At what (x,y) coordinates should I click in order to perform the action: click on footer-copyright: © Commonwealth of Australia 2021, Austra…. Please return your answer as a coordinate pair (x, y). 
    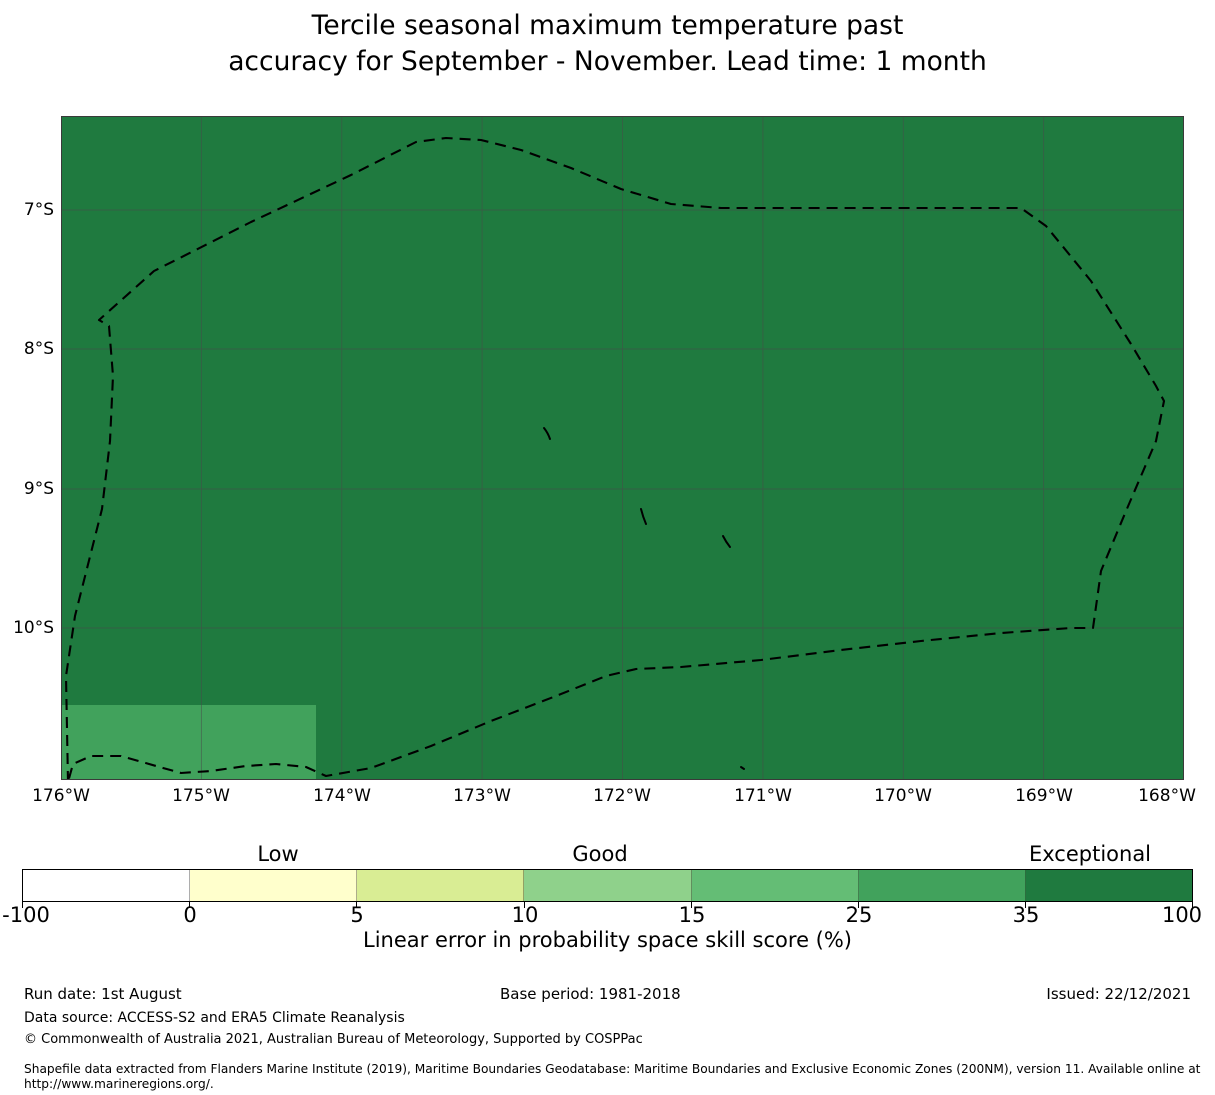
    Looking at the image, I should click on (333, 1039).